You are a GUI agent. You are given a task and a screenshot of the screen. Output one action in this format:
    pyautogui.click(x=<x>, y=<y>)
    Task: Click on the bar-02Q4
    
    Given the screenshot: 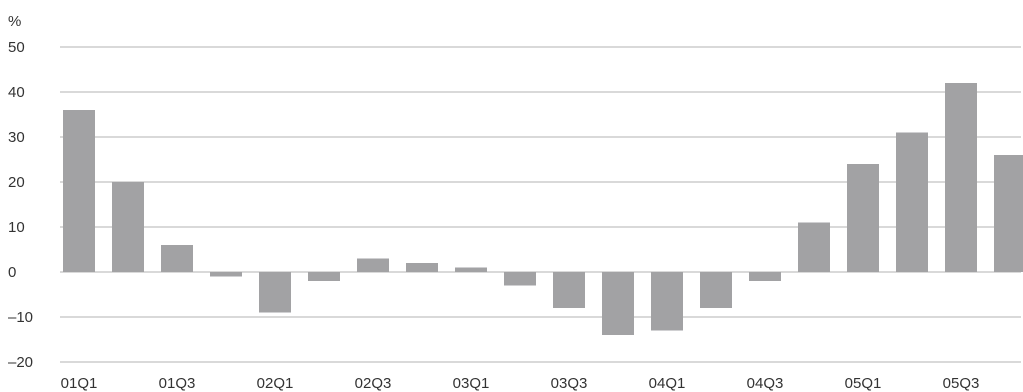 What is the action you would take?
    pyautogui.click(x=422, y=267)
    